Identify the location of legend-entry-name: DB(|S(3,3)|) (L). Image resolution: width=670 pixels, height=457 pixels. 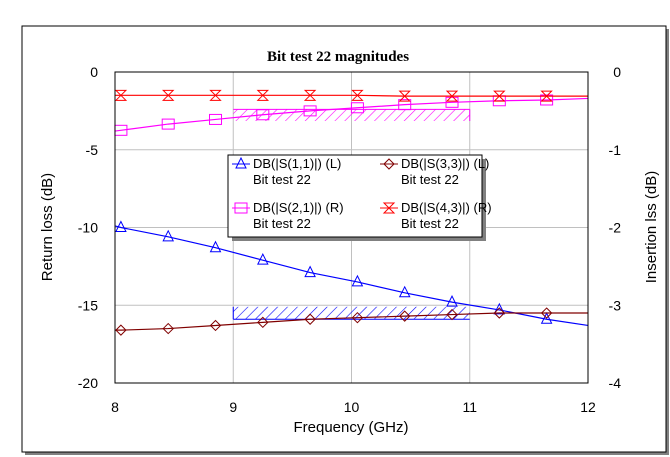
(445, 163).